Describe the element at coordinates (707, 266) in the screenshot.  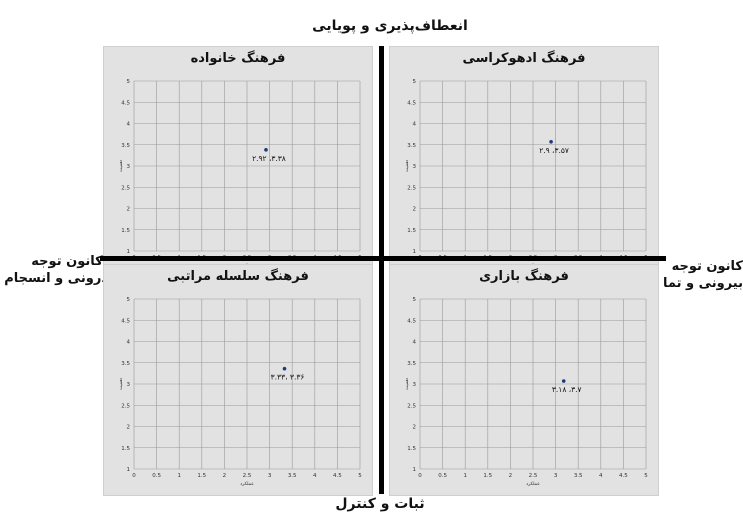
I see `right-axis-label-line1: کانون توجه` at that location.